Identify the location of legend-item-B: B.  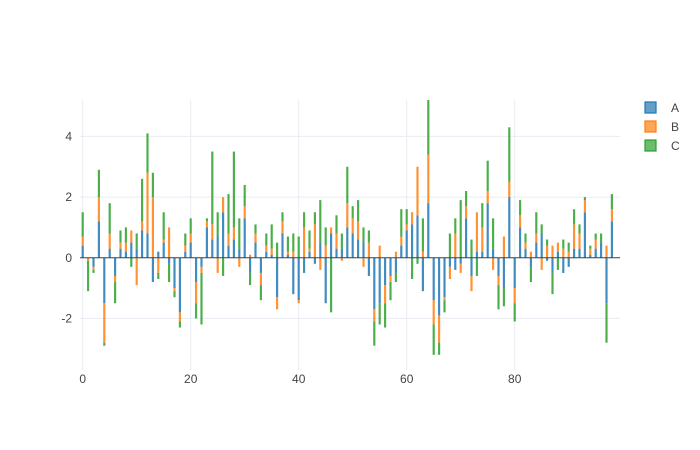
(661, 127).